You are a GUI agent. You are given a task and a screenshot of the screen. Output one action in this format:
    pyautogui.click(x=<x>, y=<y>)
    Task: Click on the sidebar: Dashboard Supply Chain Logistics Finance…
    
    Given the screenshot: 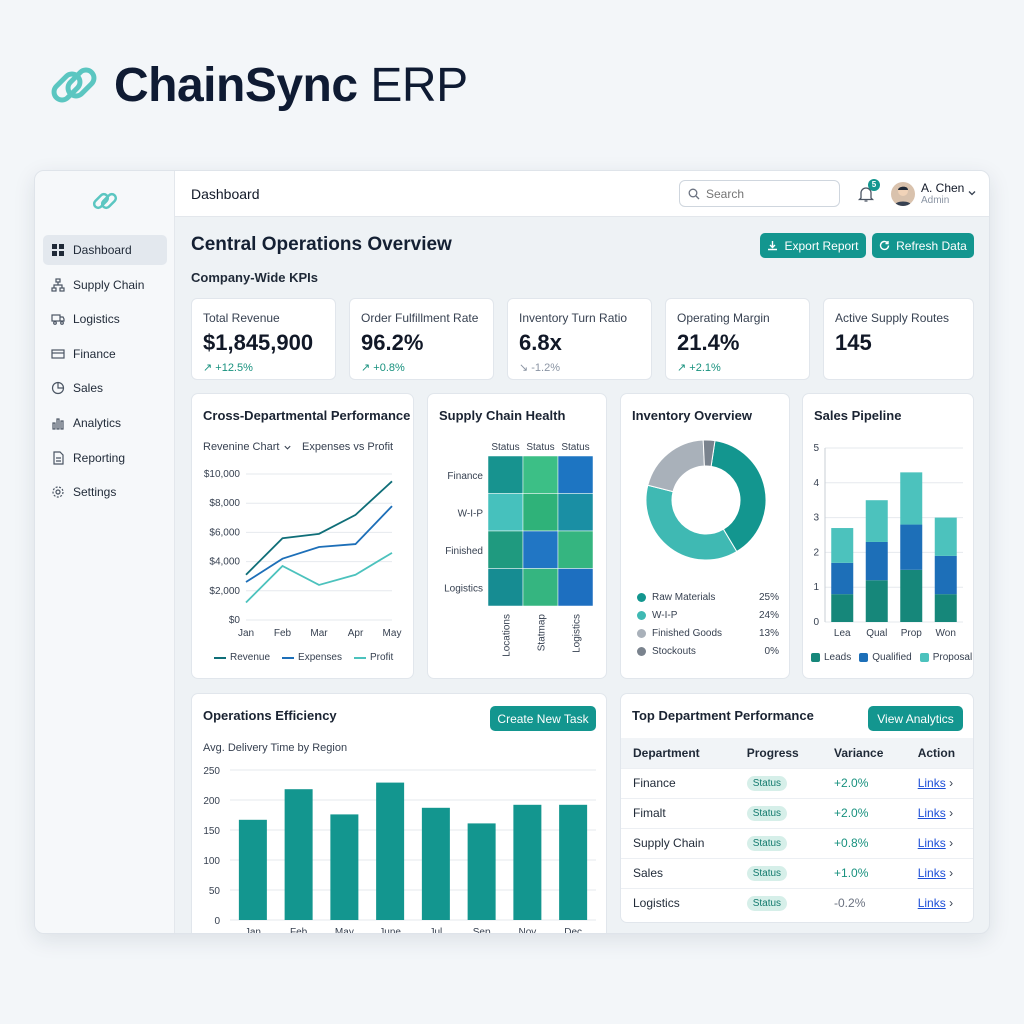 What is the action you would take?
    pyautogui.click(x=105, y=552)
    